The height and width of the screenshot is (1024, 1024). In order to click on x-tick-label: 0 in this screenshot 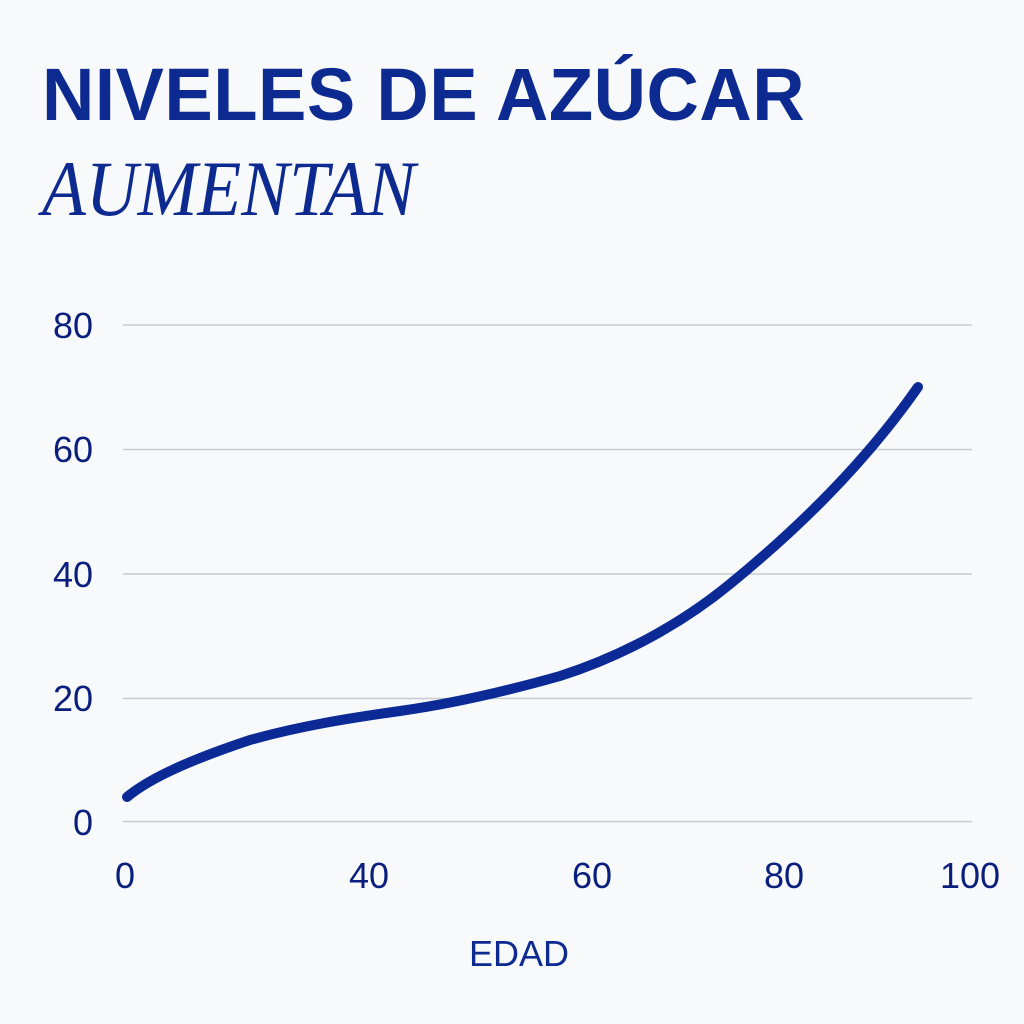, I will do `click(125, 875)`.